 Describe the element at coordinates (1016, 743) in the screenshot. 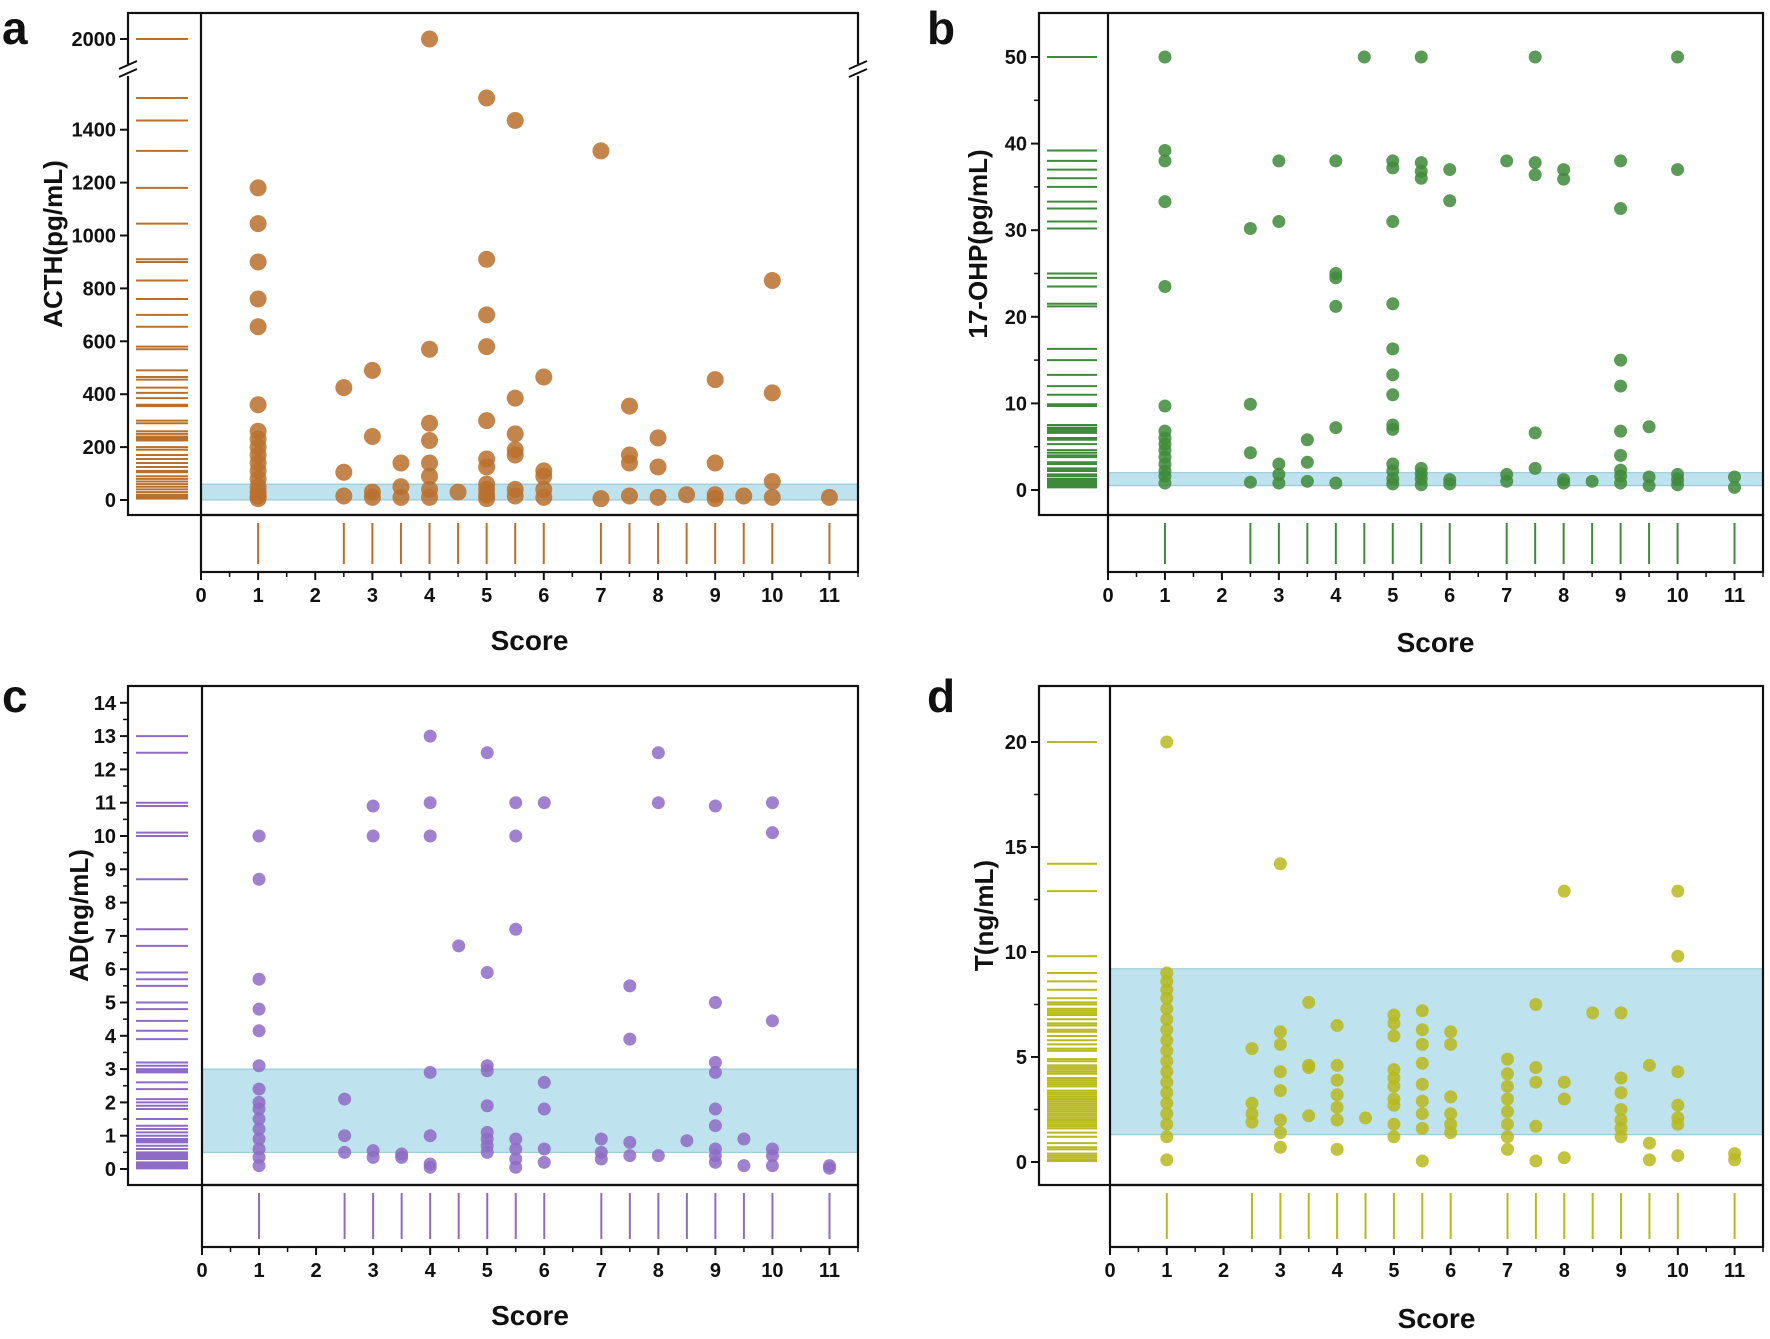

I see `y-tick-label: 20` at that location.